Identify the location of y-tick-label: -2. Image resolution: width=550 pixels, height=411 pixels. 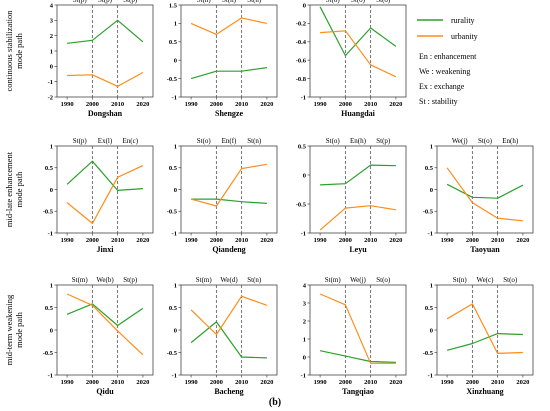
(50, 97).